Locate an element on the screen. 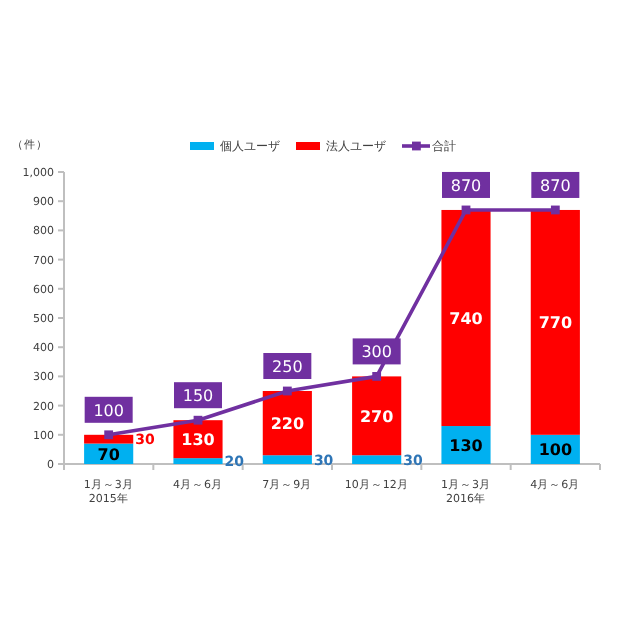 The width and height of the screenshot is (640, 640). data-label: 270 is located at coordinates (377, 416).